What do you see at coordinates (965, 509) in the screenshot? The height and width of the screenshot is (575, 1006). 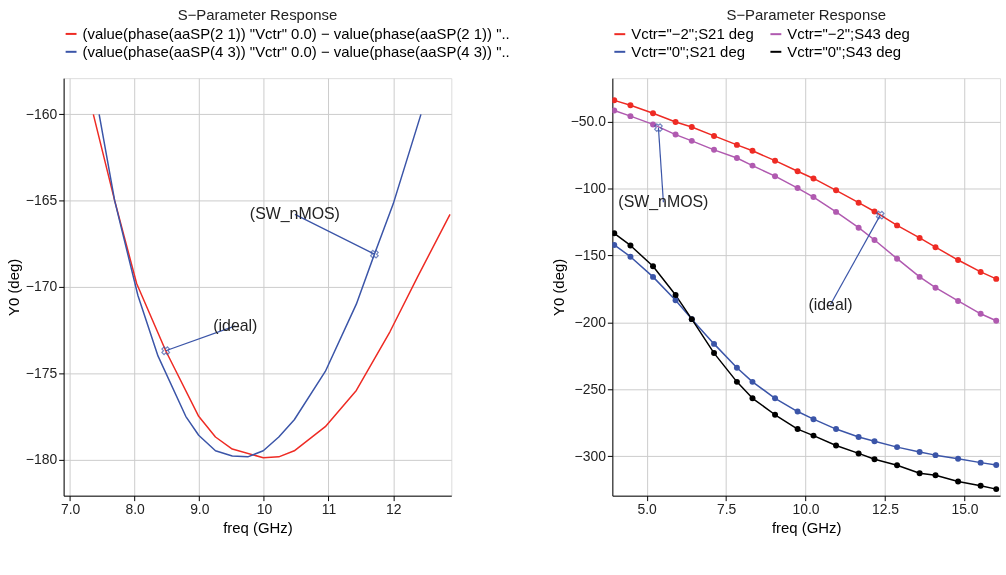 I see `x-tick-label: 15.0` at bounding box center [965, 509].